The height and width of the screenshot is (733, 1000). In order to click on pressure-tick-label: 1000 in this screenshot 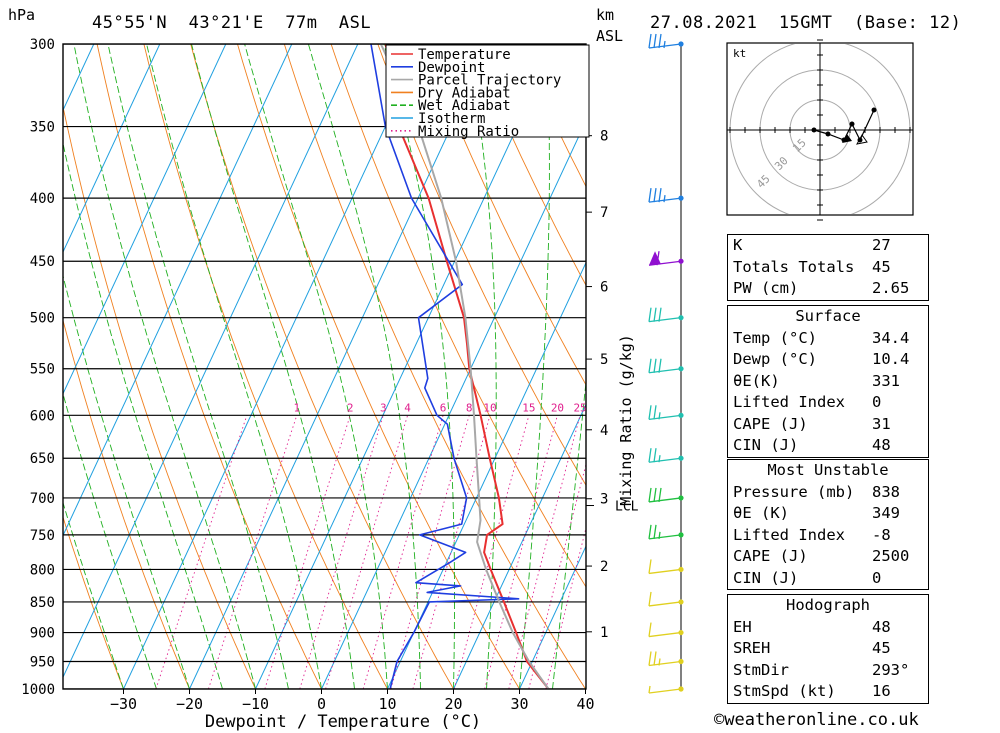, I will do `click(38, 690)`.